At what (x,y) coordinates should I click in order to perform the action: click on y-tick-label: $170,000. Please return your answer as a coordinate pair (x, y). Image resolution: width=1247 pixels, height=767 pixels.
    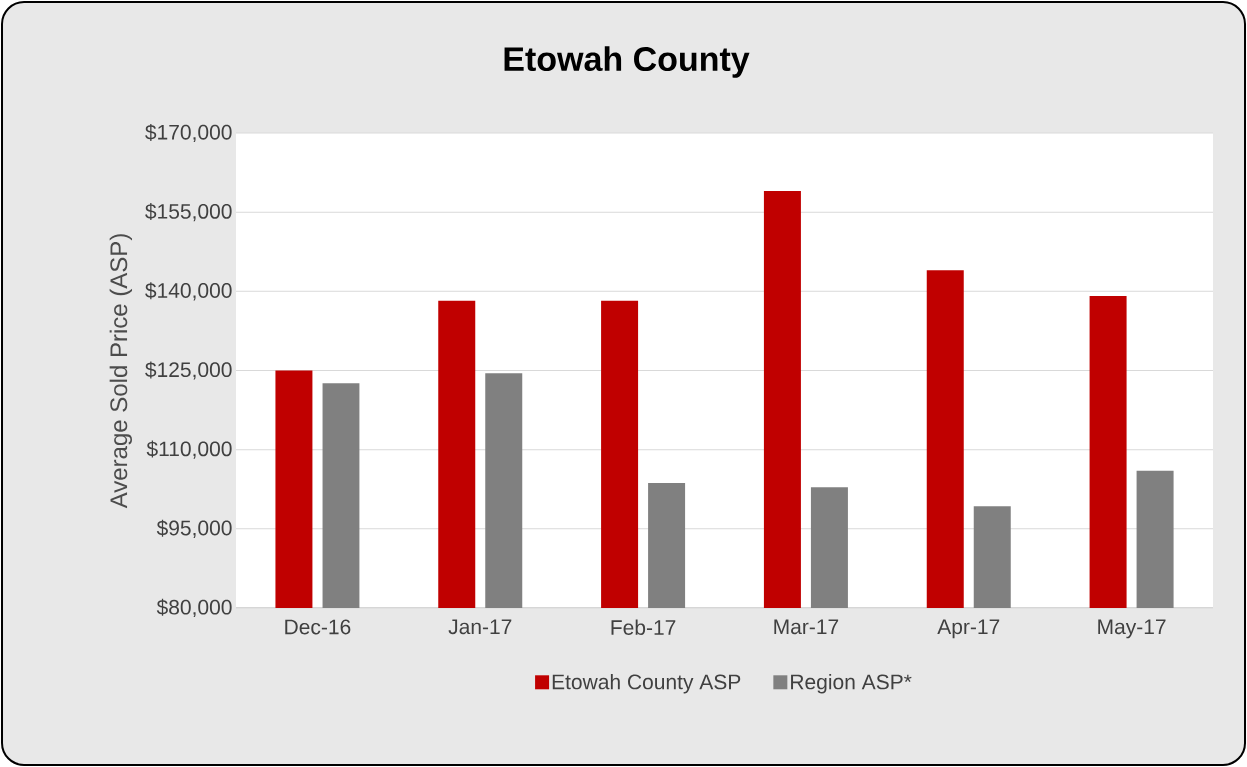
    Looking at the image, I should click on (188, 133).